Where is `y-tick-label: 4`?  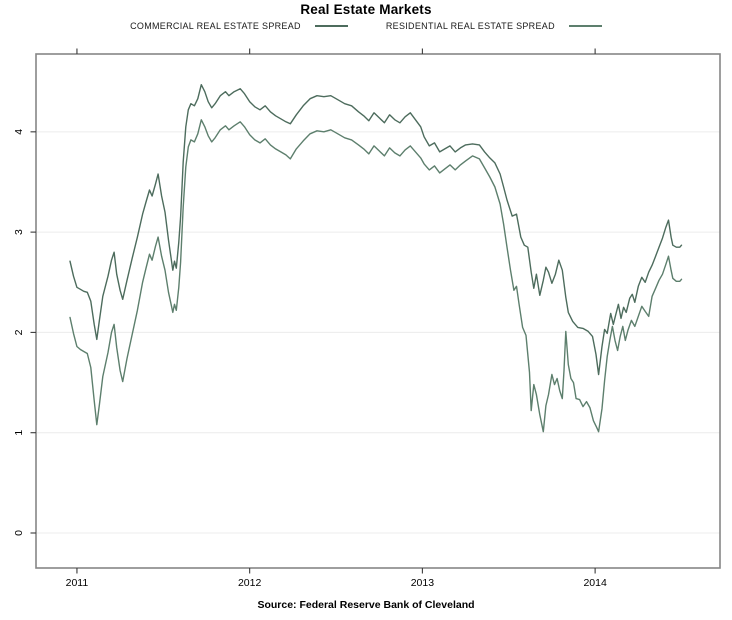 y-tick-label: 4 is located at coordinates (19, 132).